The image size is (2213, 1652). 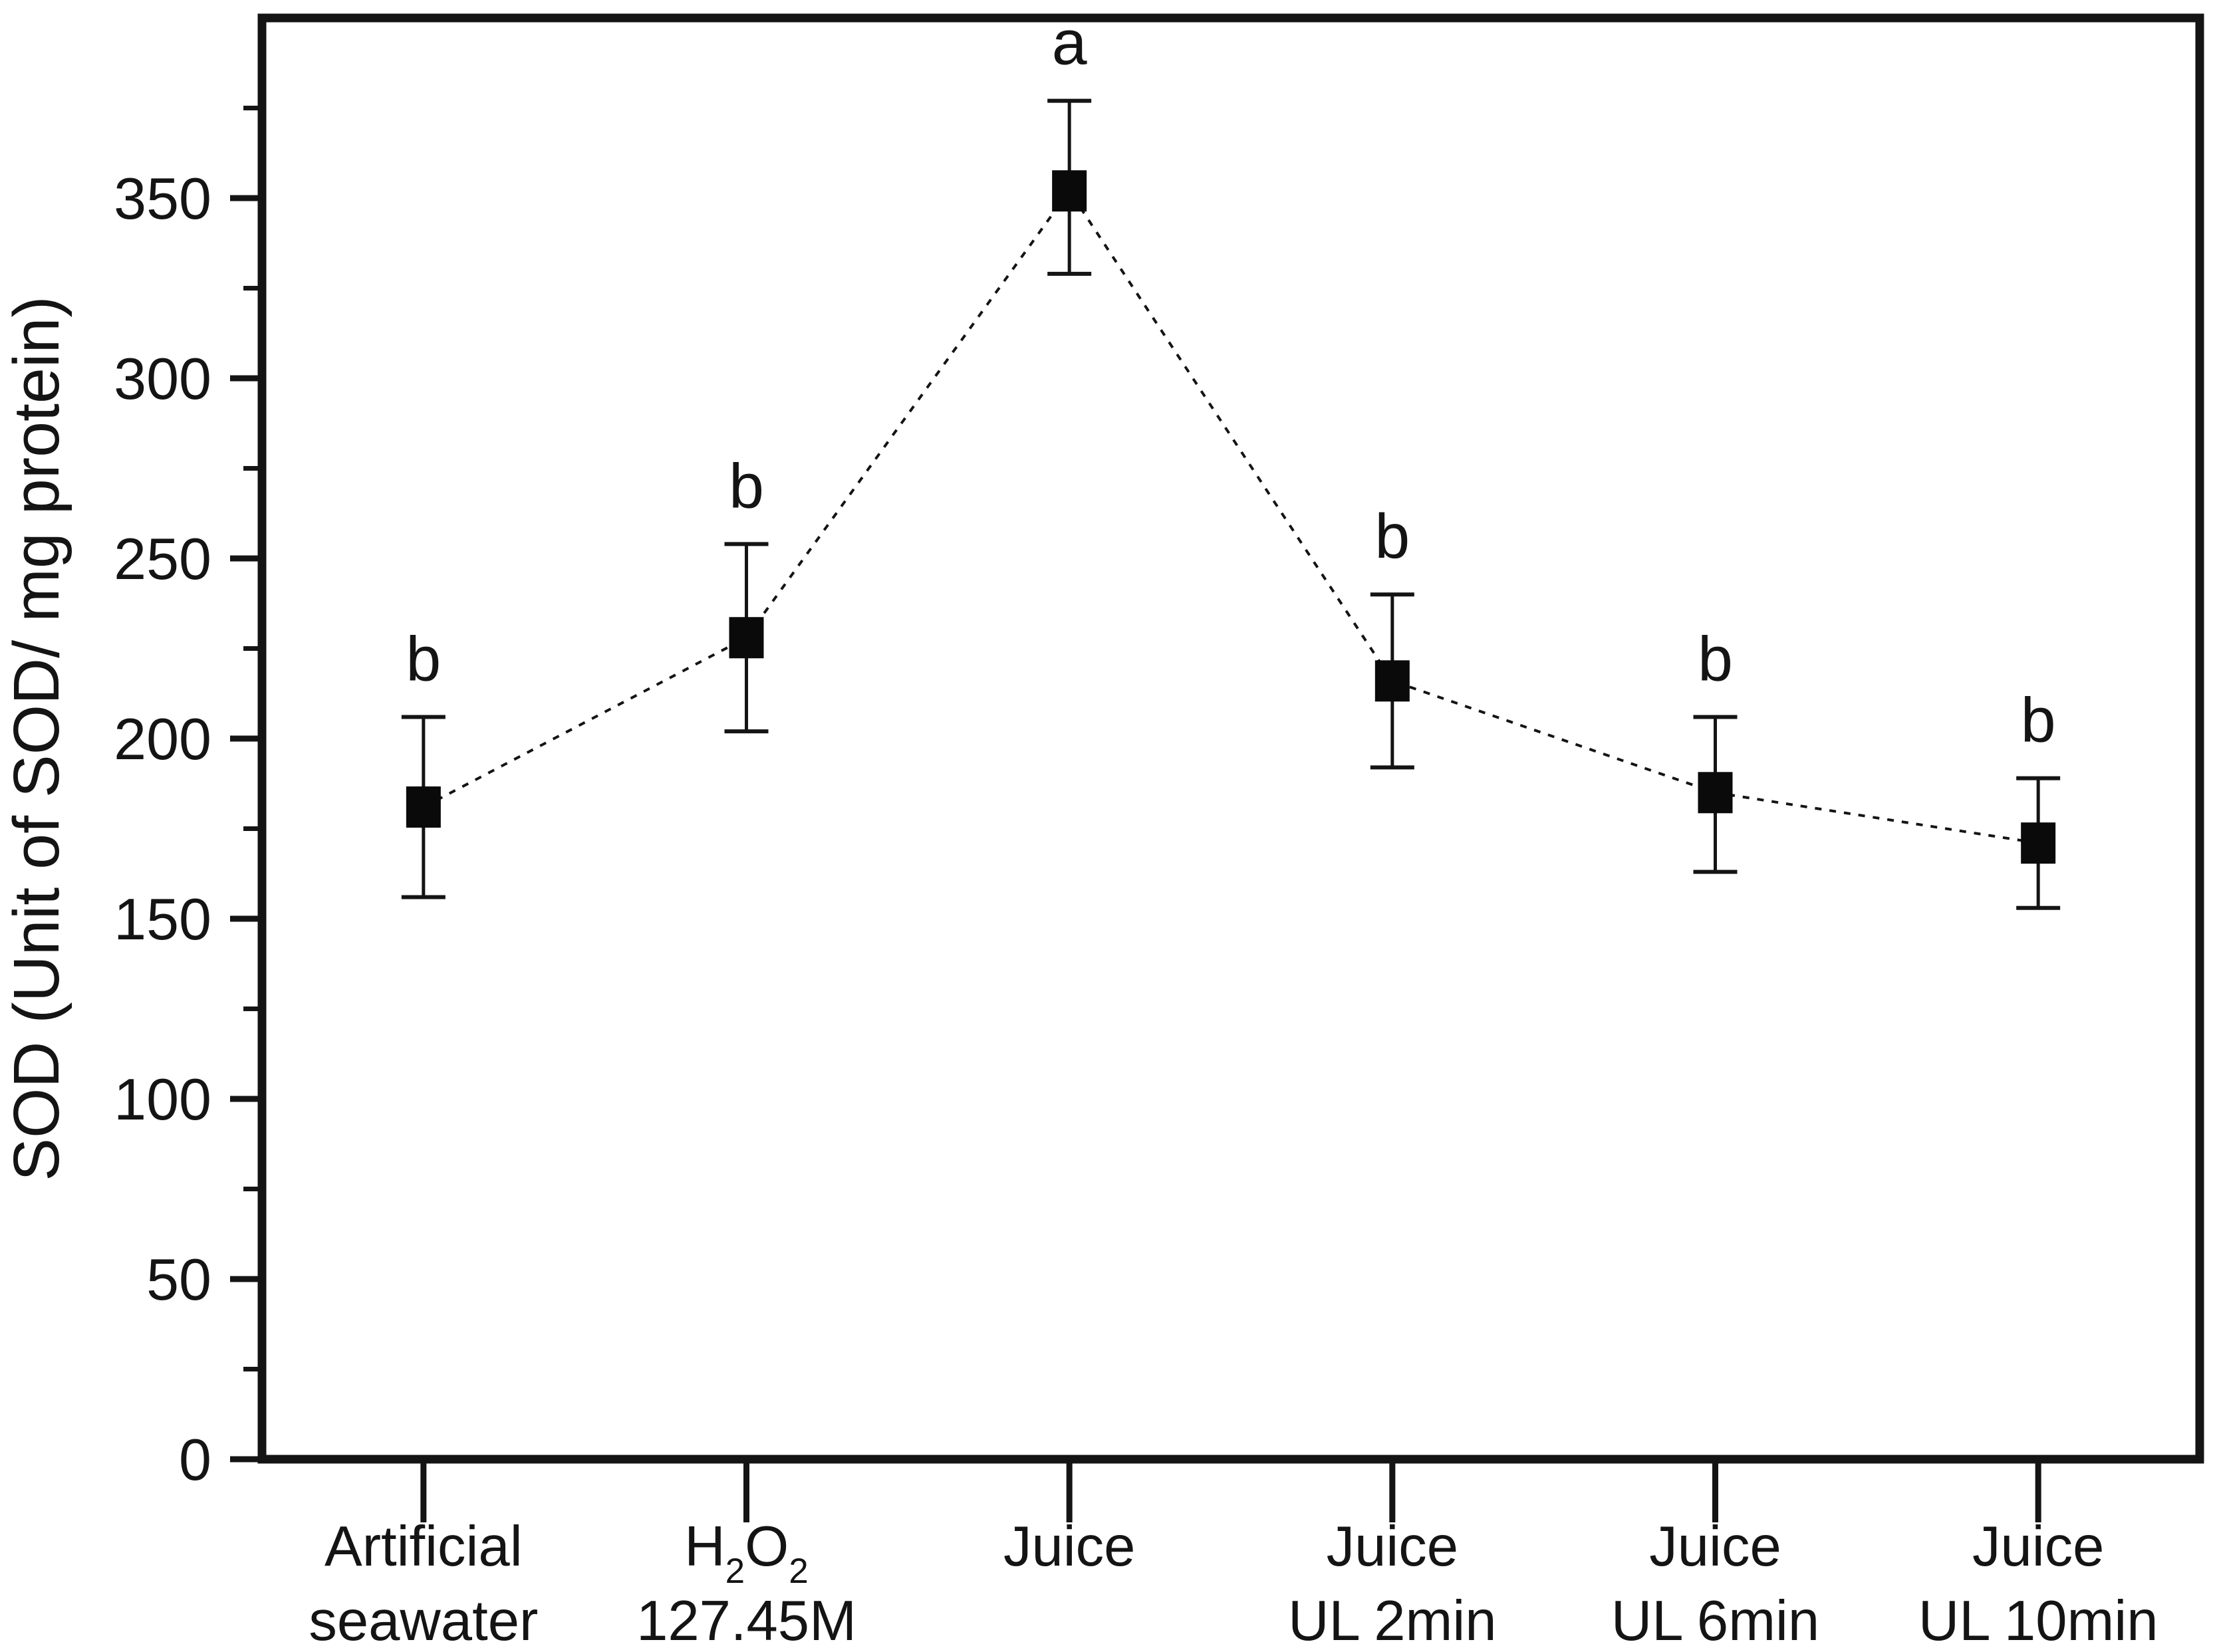 What do you see at coordinates (162, 1099) in the screenshot?
I see `y-tick-label: 100` at bounding box center [162, 1099].